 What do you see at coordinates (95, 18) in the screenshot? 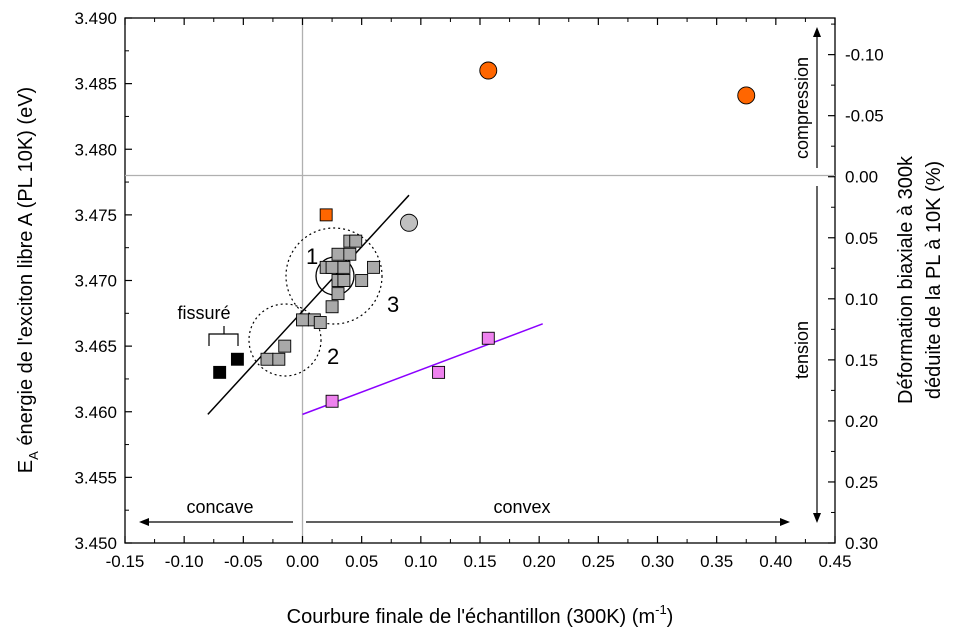
I see `y-tick-label: 3.490` at bounding box center [95, 18].